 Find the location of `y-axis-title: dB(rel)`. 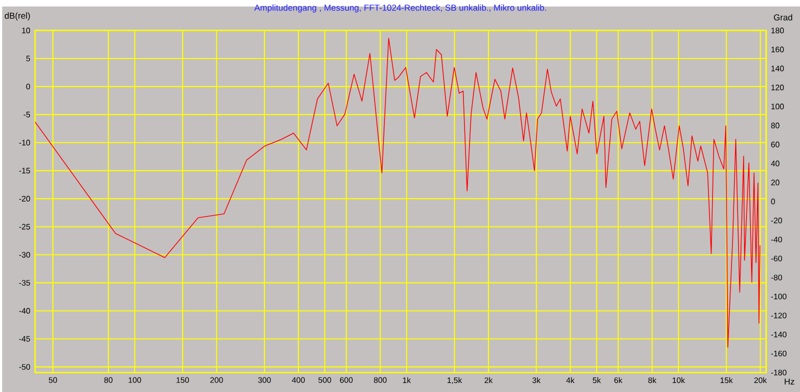

y-axis-title: dB(rel) is located at coordinates (17, 16).